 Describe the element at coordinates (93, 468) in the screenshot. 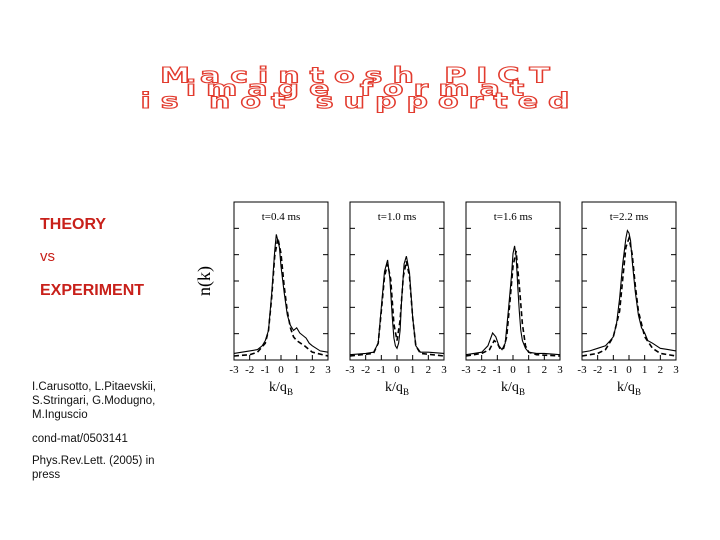

I see `journal-reference: Phys.Rev.Lett. (2005) in press` at that location.